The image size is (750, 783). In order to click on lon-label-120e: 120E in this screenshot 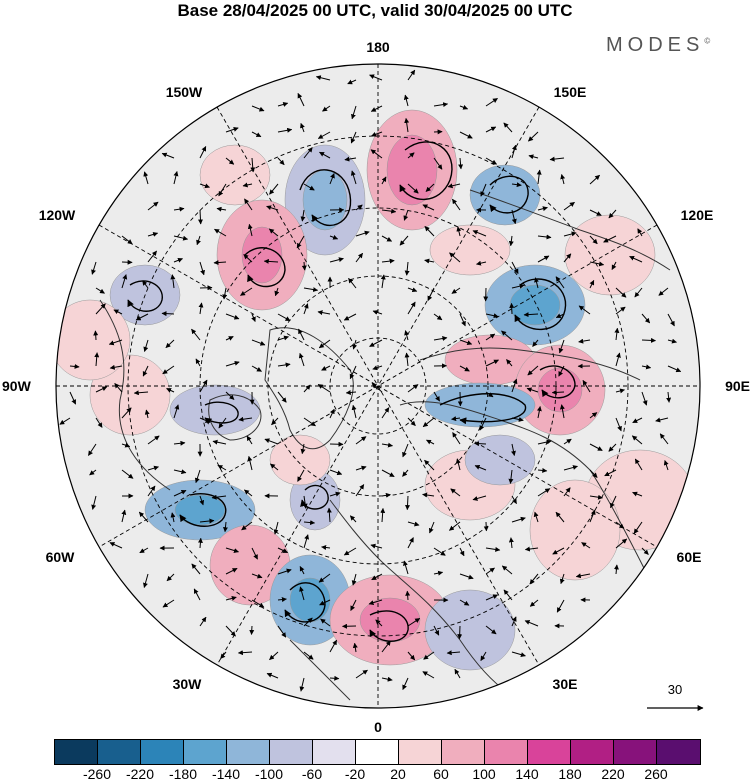, I will do `click(697, 215)`.